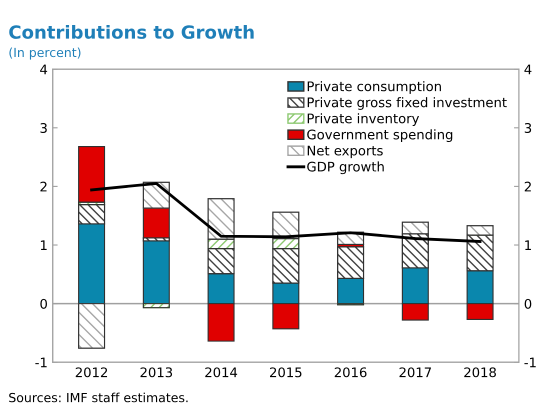 This screenshot has height=407, width=555. I want to click on y-tick-label: 1, so click(43, 245).